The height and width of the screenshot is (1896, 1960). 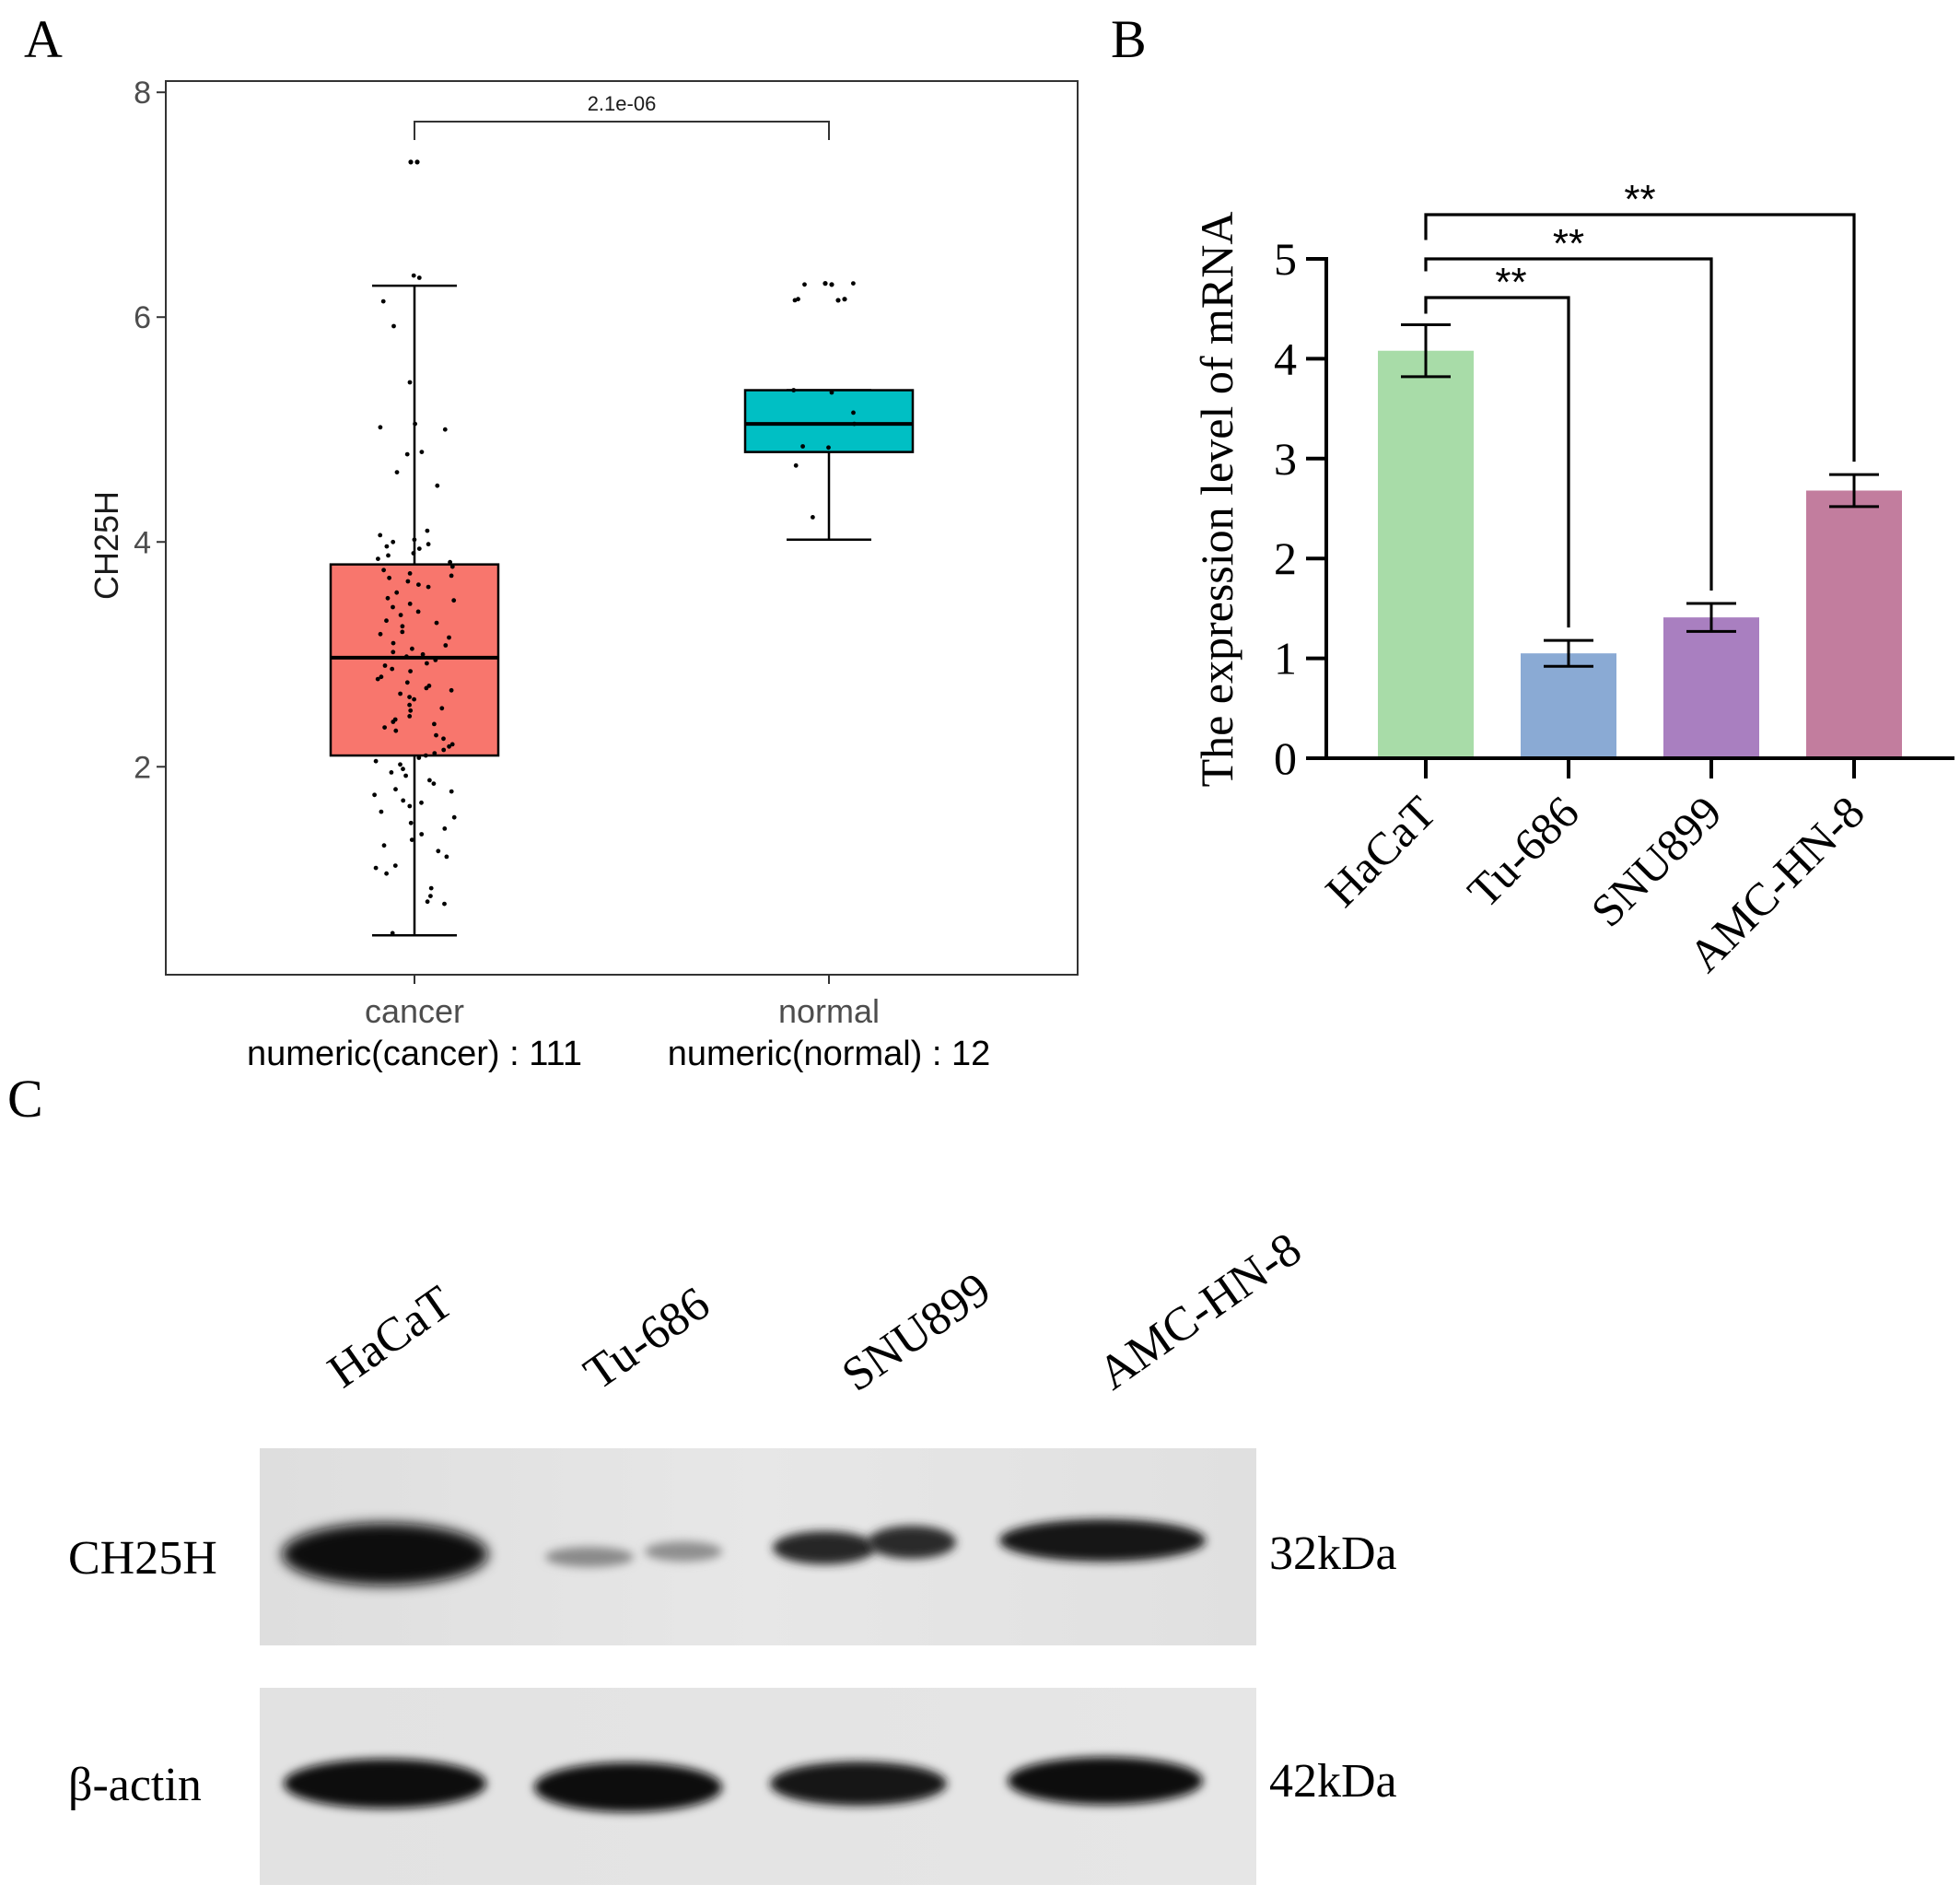 What do you see at coordinates (414, 1011) in the screenshot?
I see `x-tick-label: cancer` at bounding box center [414, 1011].